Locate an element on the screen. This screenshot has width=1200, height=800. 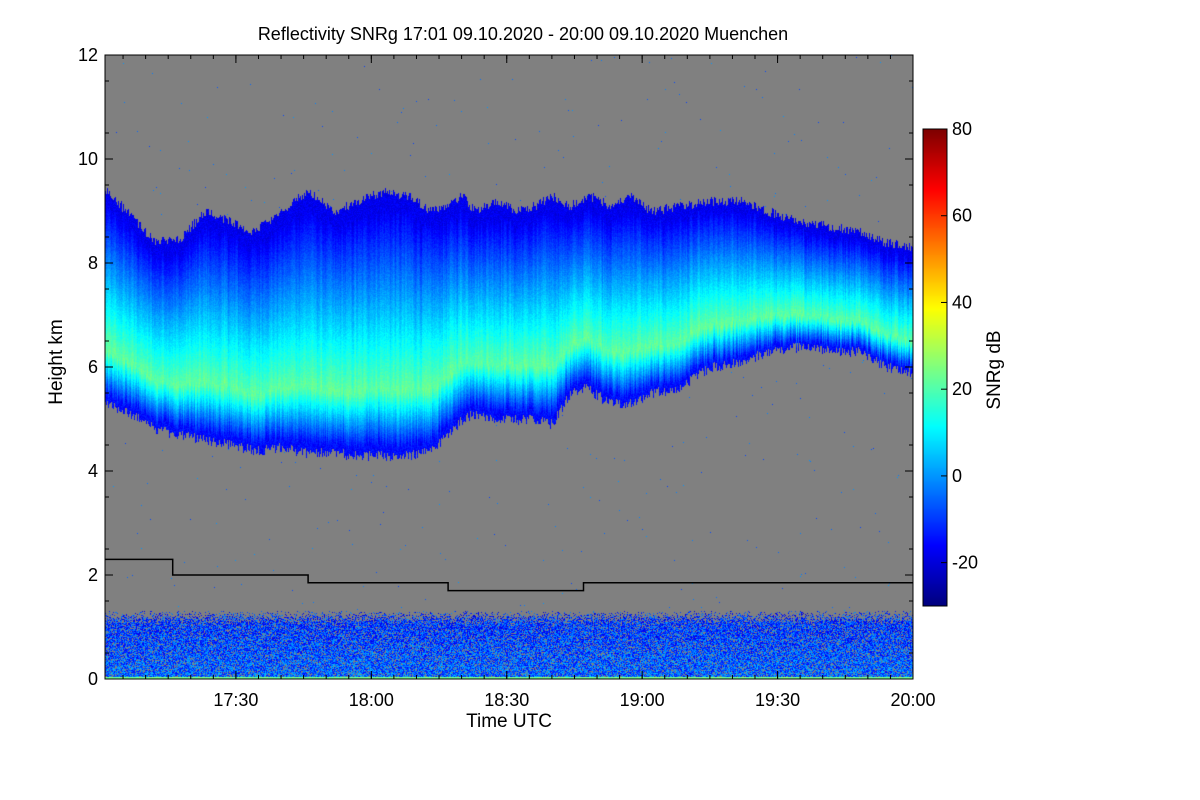
colorbar-frame is located at coordinates (935, 367).